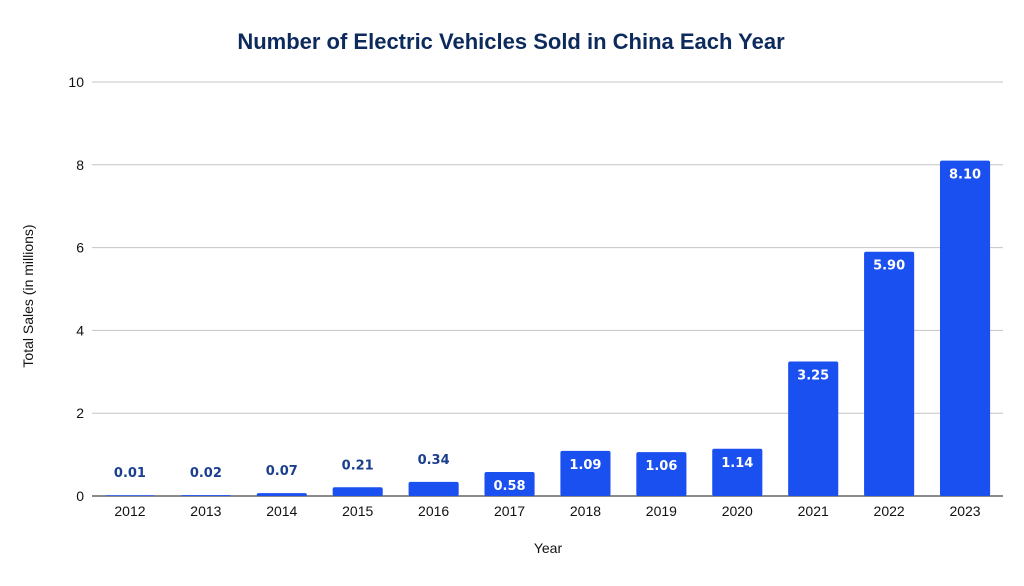  I want to click on data-label-2022: 5.90, so click(889, 266).